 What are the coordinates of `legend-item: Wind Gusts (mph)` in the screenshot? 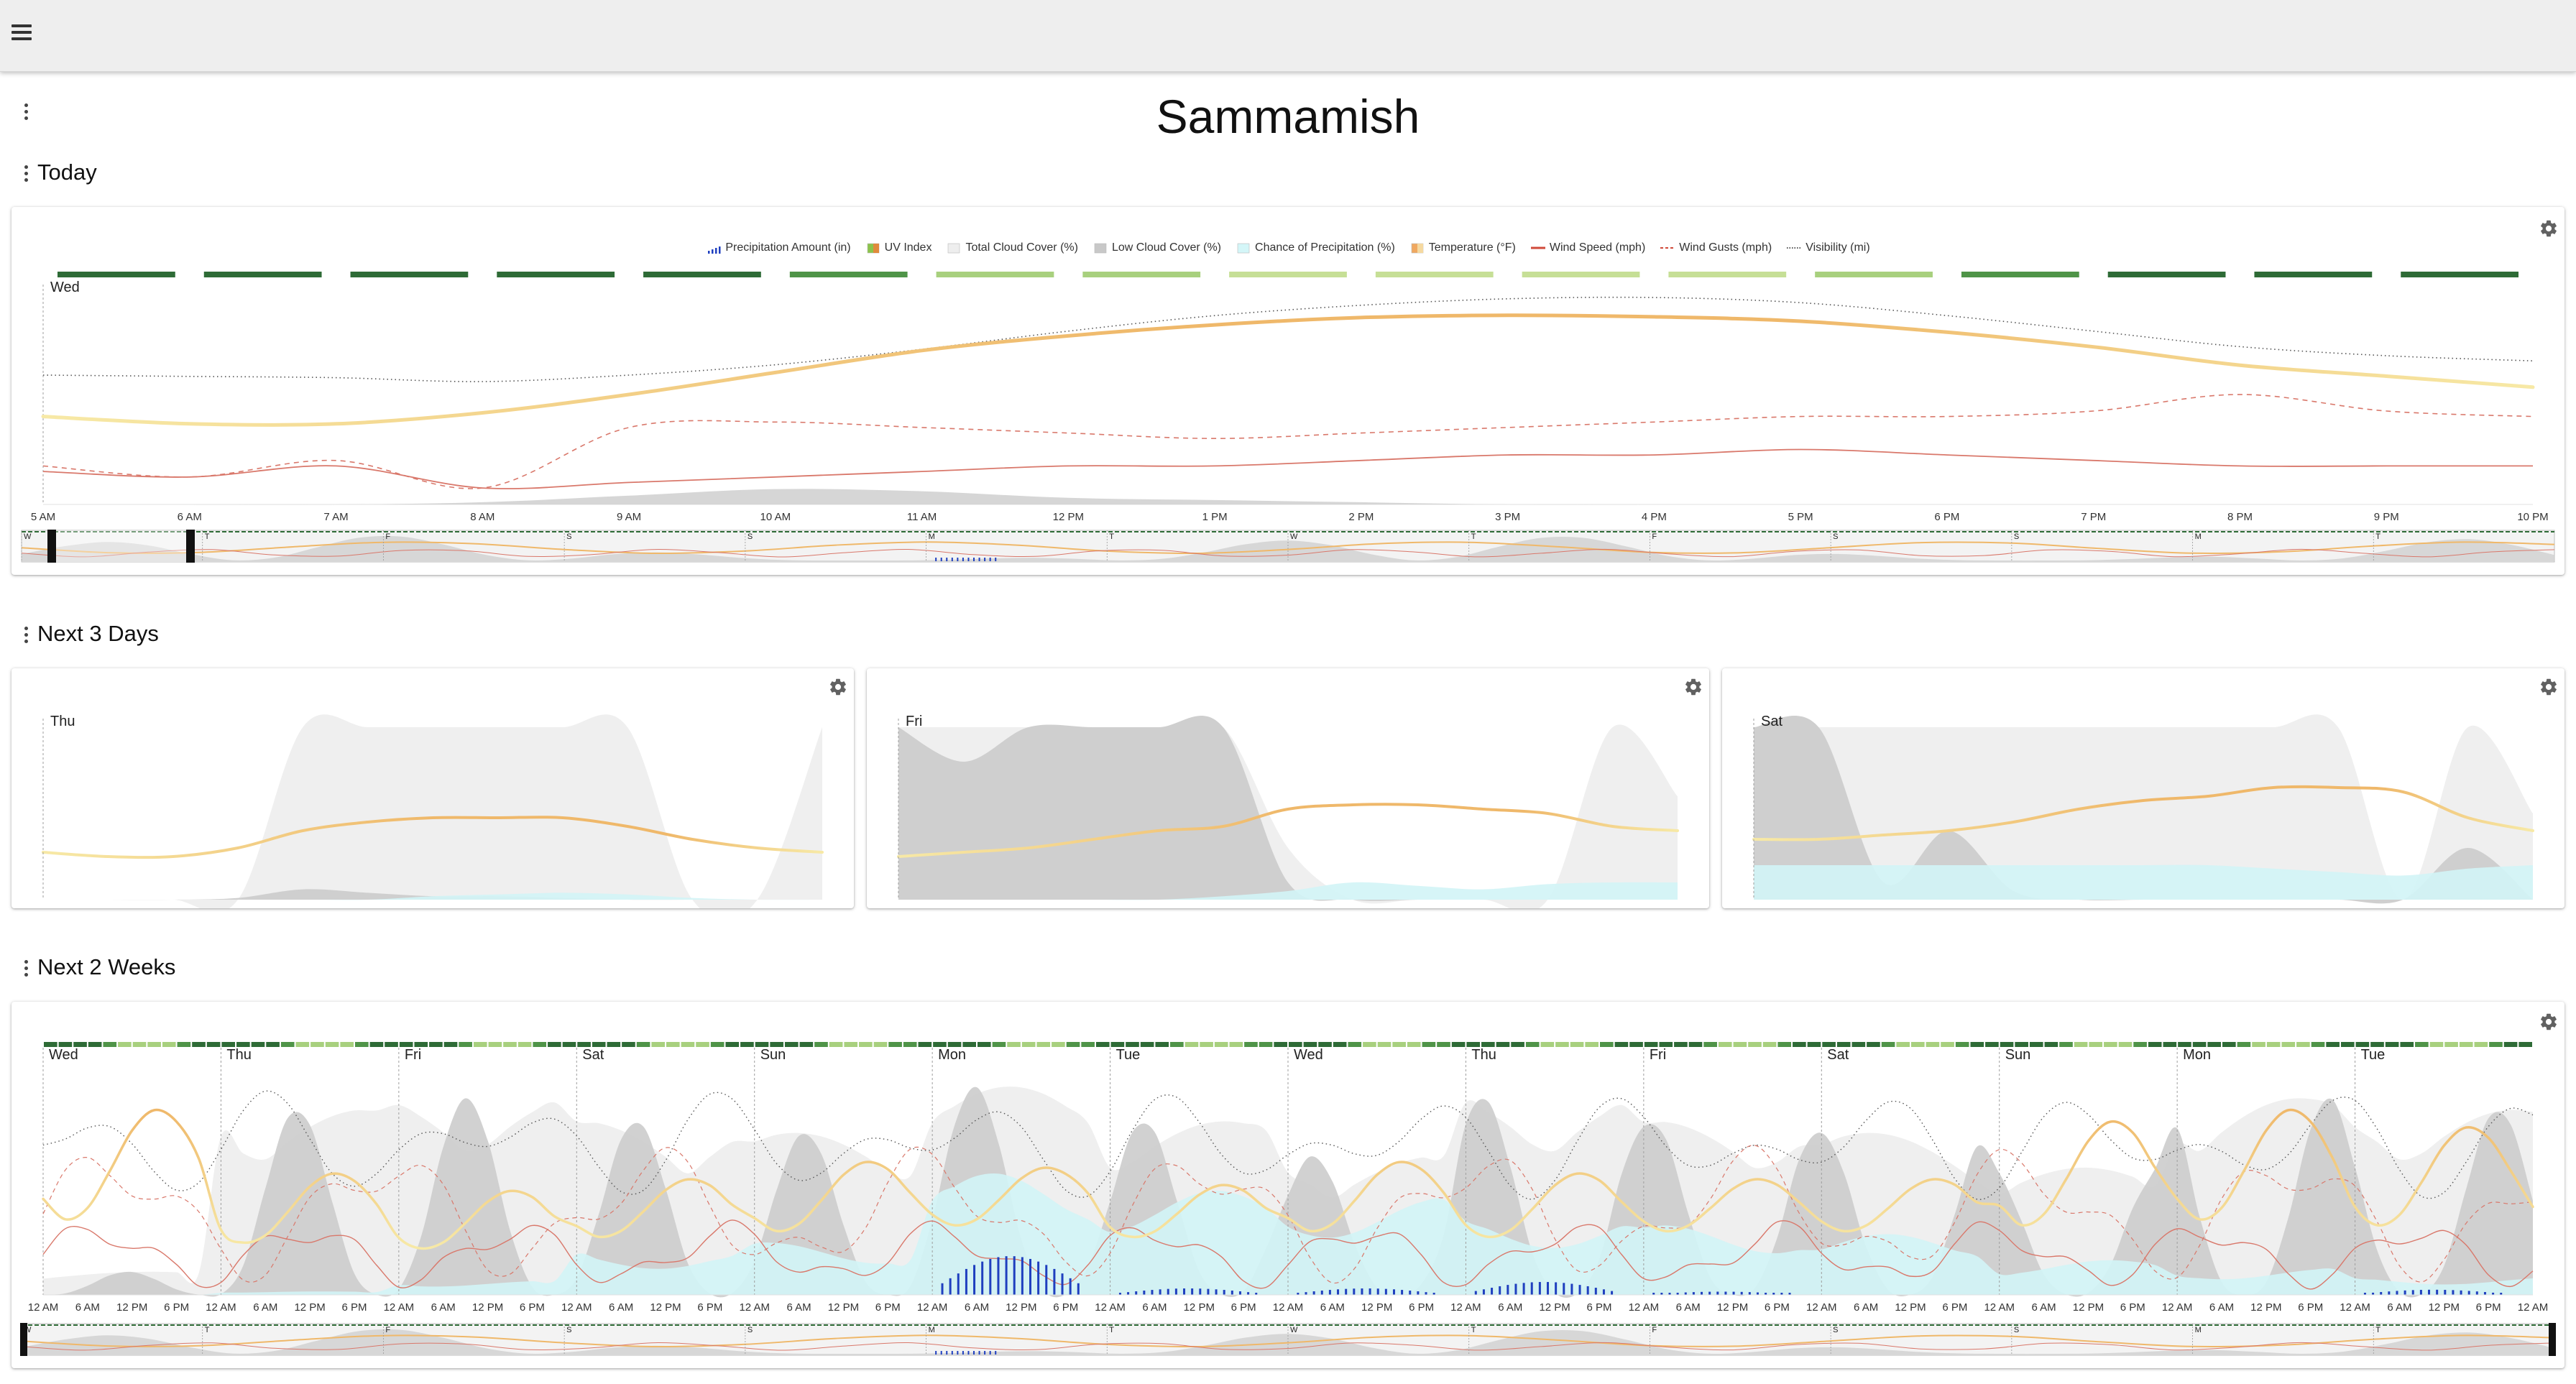 It's located at (1716, 247).